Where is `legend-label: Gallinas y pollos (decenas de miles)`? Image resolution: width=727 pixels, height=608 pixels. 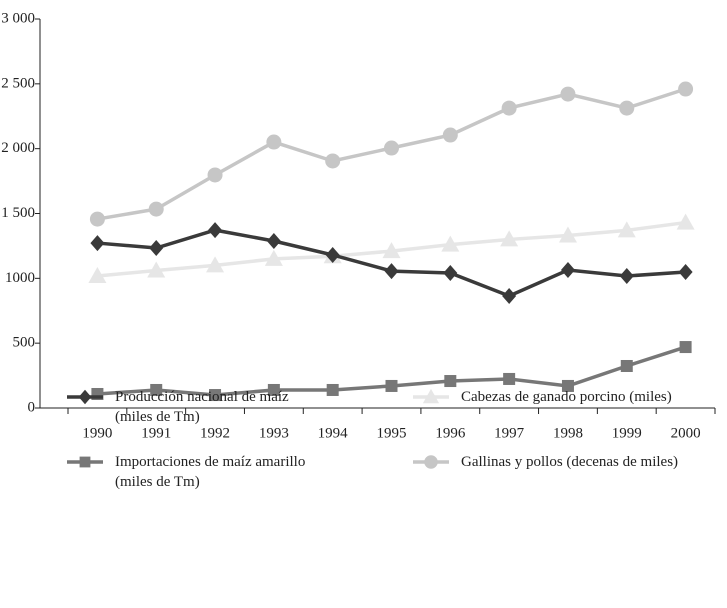
legend-label: Gallinas y pollos (decenas de miles) is located at coordinates (570, 462).